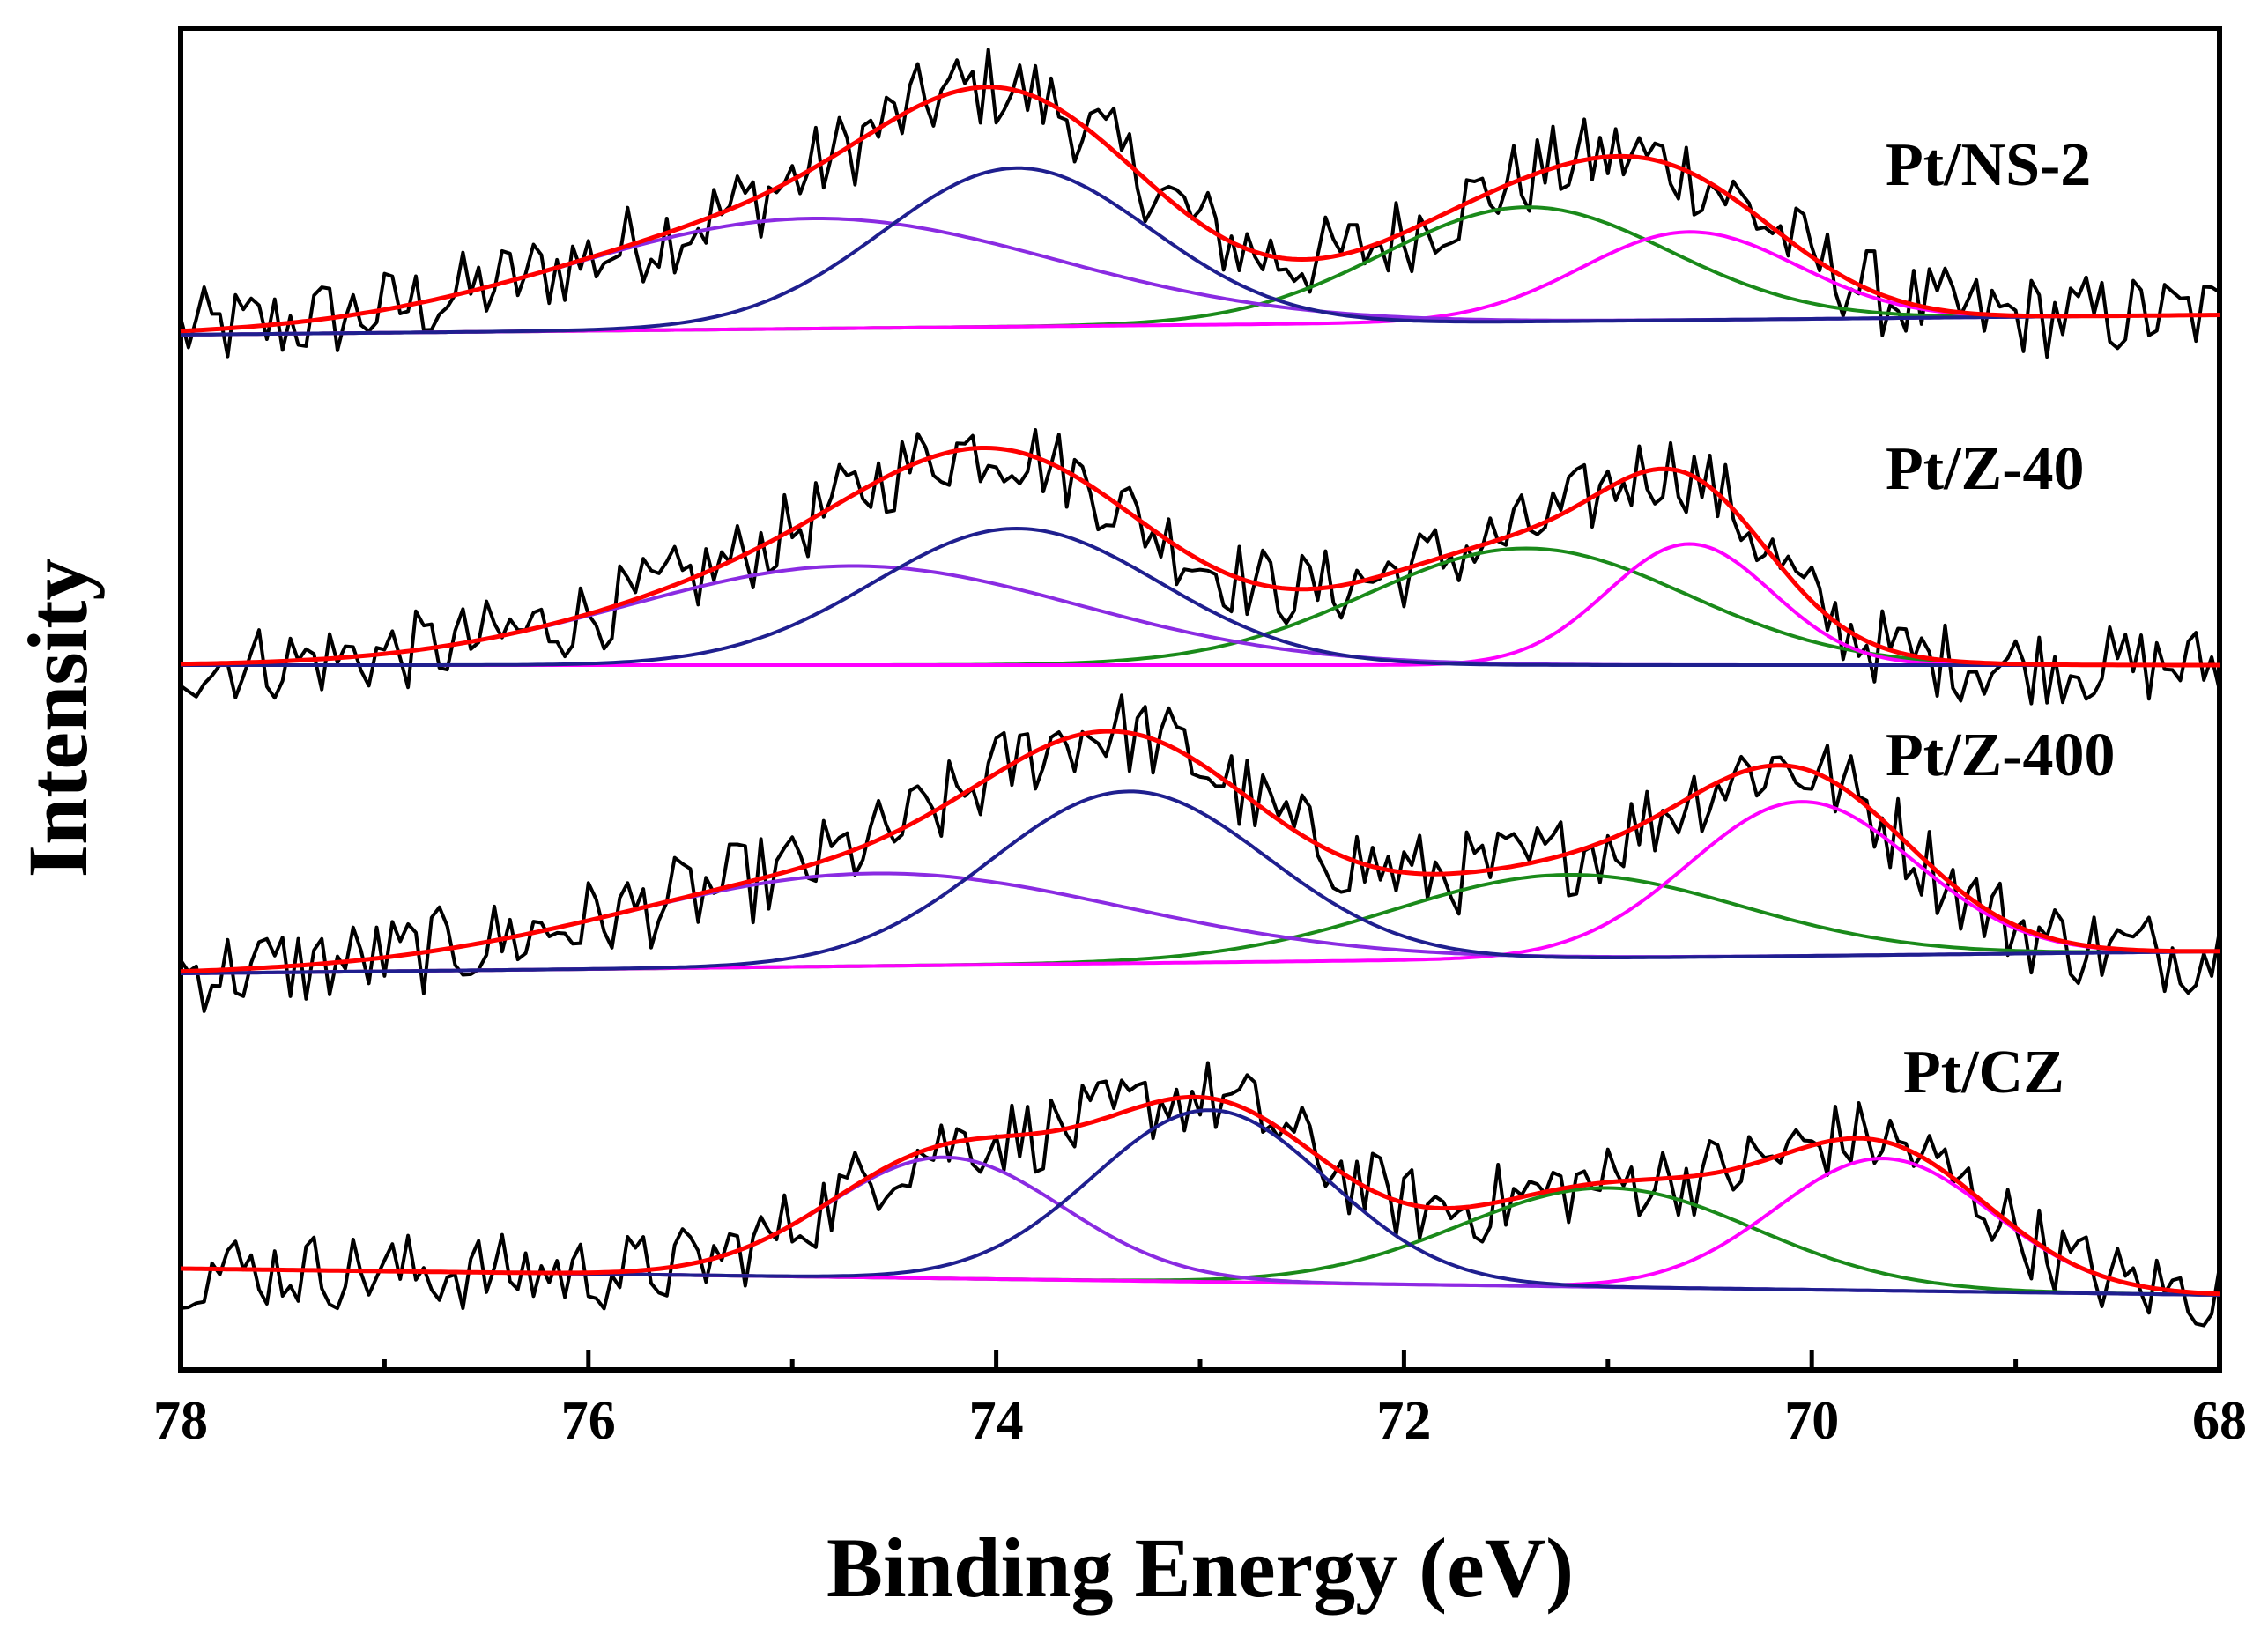 This screenshot has height=1628, width=2268. What do you see at coordinates (1200, 1568) in the screenshot?
I see `x-axis-title: Binding Energy (eV)` at bounding box center [1200, 1568].